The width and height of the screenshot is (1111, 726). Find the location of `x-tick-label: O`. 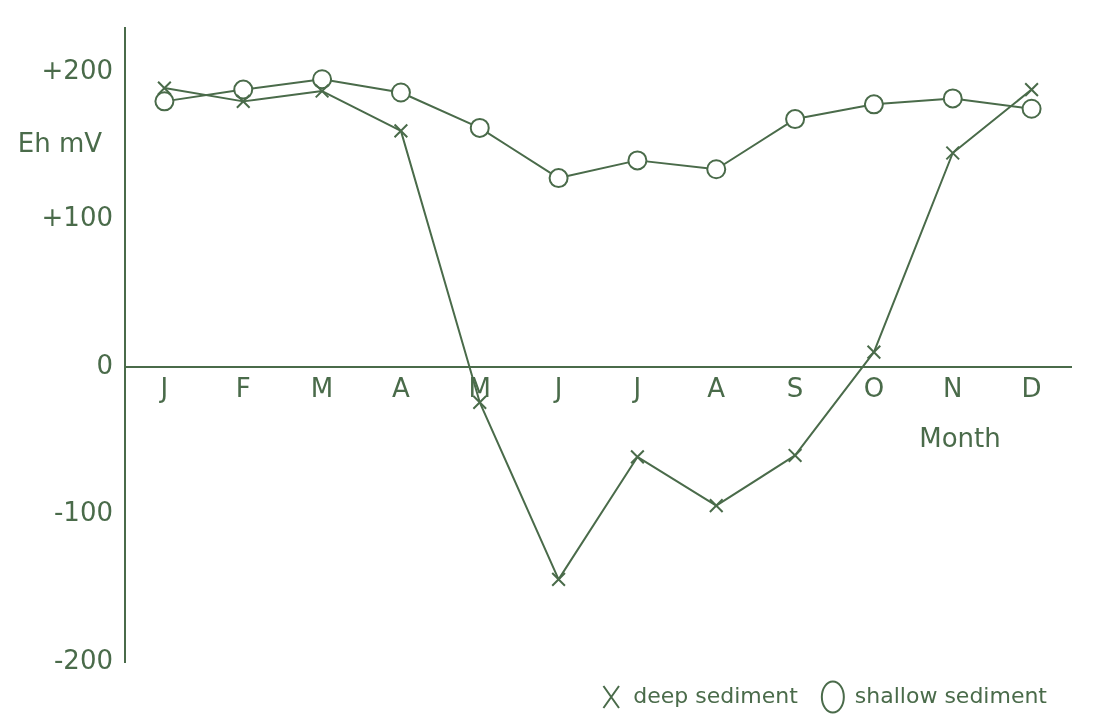

x-tick-label: O is located at coordinates (874, 388).